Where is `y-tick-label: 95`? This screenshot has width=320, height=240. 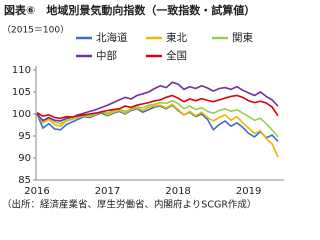 y-tick-label: 95 is located at coordinates (24, 136).